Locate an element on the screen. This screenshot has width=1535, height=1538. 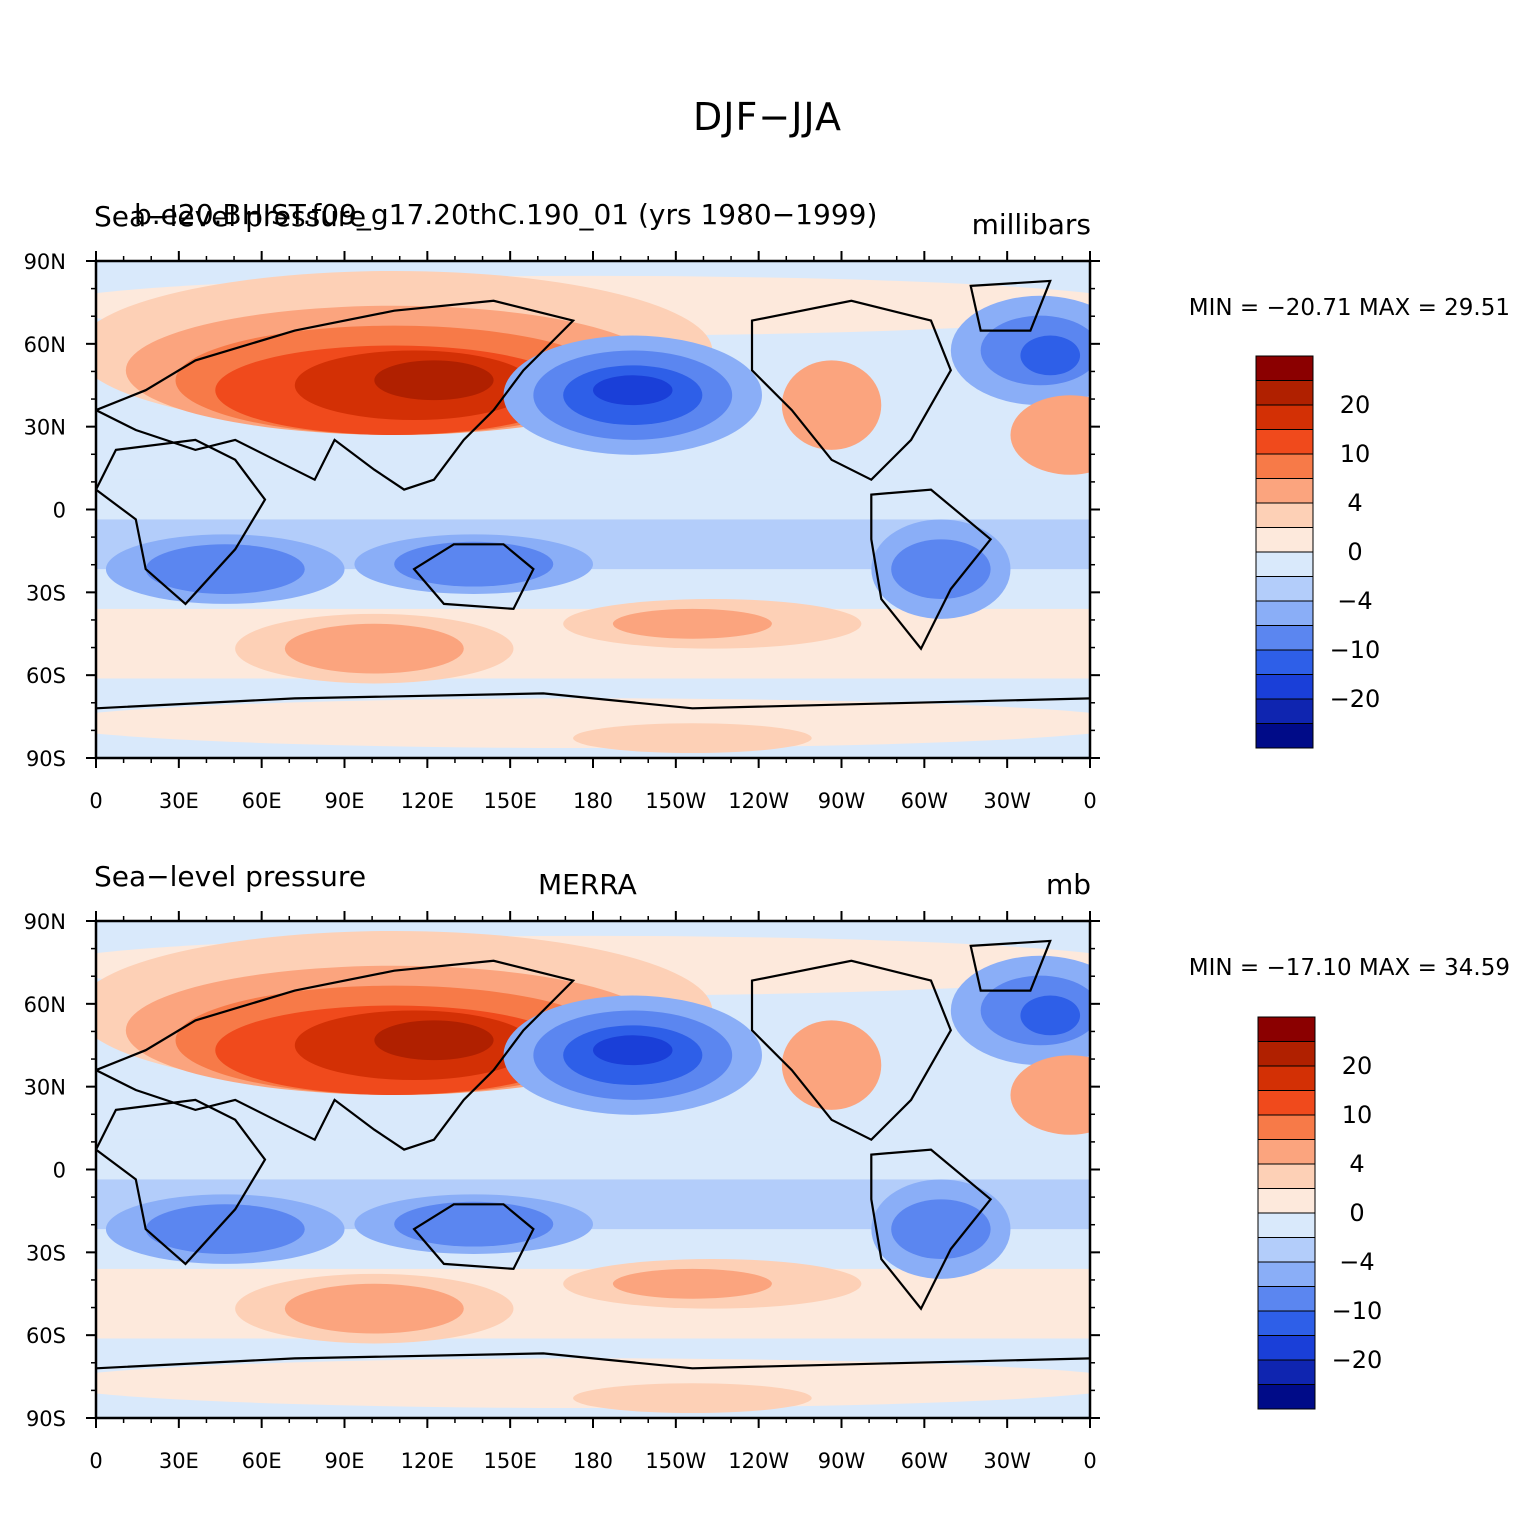
colorbar-label: −4 is located at coordinates (1356, 1262).